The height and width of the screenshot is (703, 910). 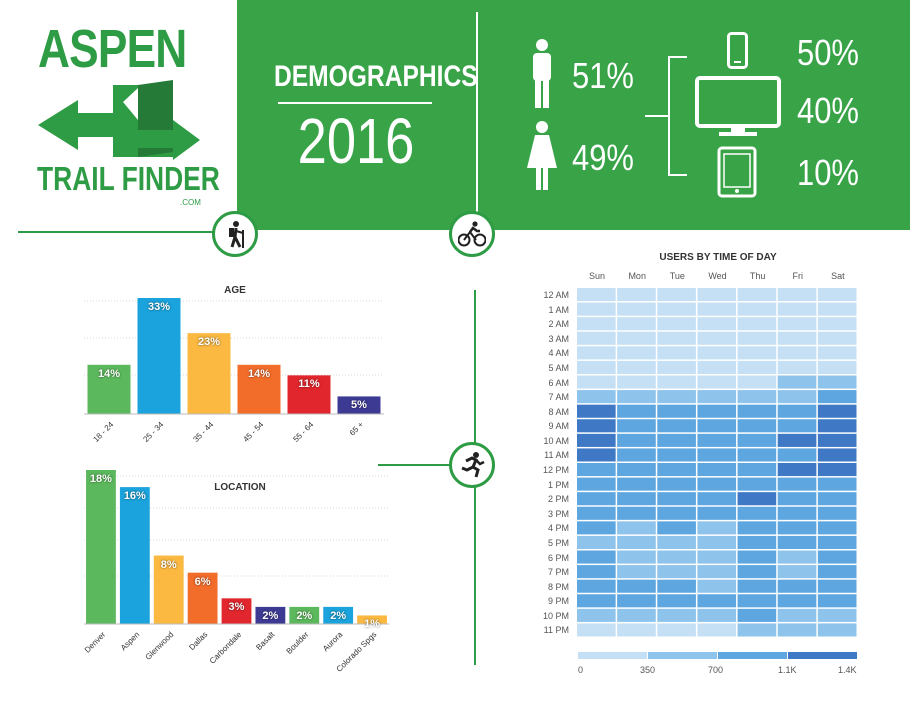 I want to click on bar-value-label: 2%, so click(x=270, y=615).